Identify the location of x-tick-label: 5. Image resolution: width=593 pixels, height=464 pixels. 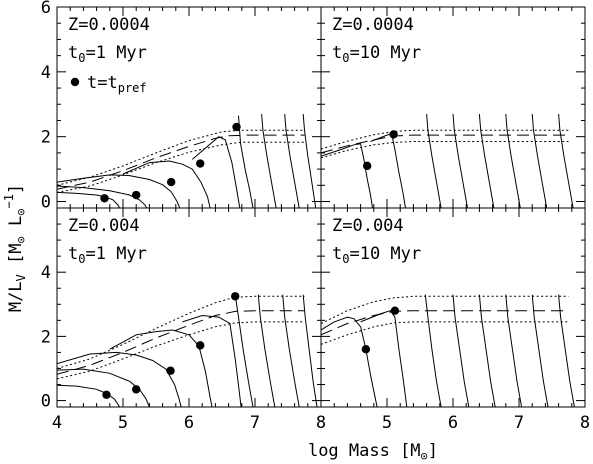
(387, 423).